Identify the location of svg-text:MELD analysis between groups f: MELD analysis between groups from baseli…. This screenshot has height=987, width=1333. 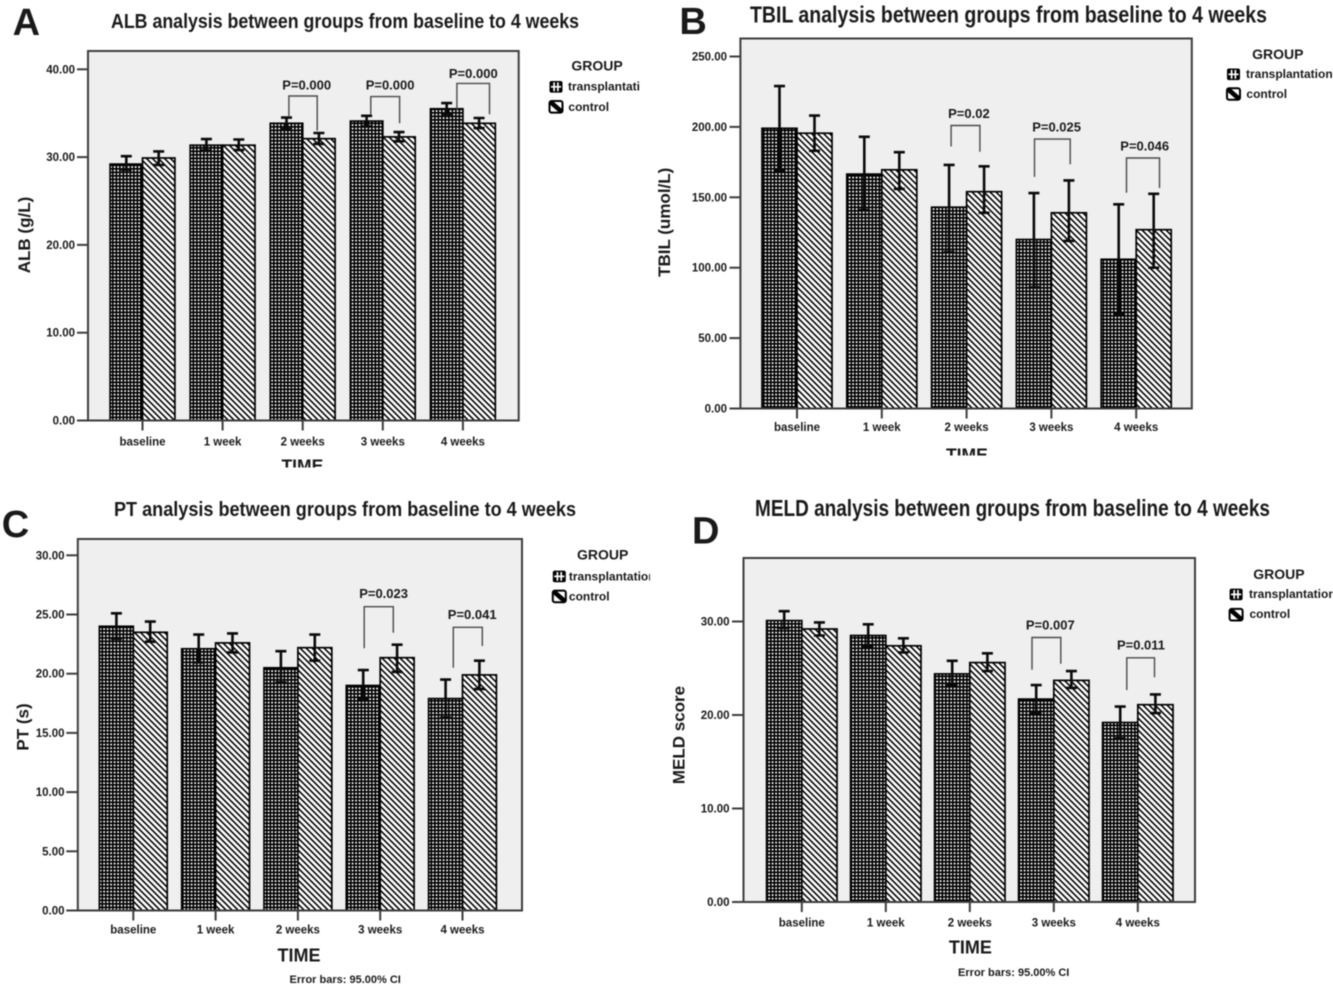
(1012, 508).